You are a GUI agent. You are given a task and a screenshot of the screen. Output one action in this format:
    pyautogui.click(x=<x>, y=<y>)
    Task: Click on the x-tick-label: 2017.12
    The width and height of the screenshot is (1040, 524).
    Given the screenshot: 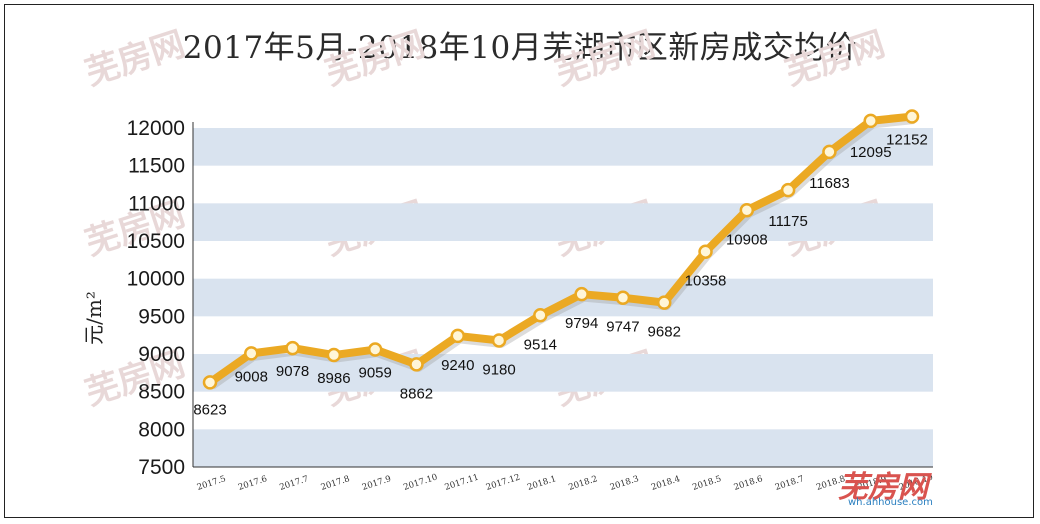 What is the action you would take?
    pyautogui.click(x=503, y=482)
    